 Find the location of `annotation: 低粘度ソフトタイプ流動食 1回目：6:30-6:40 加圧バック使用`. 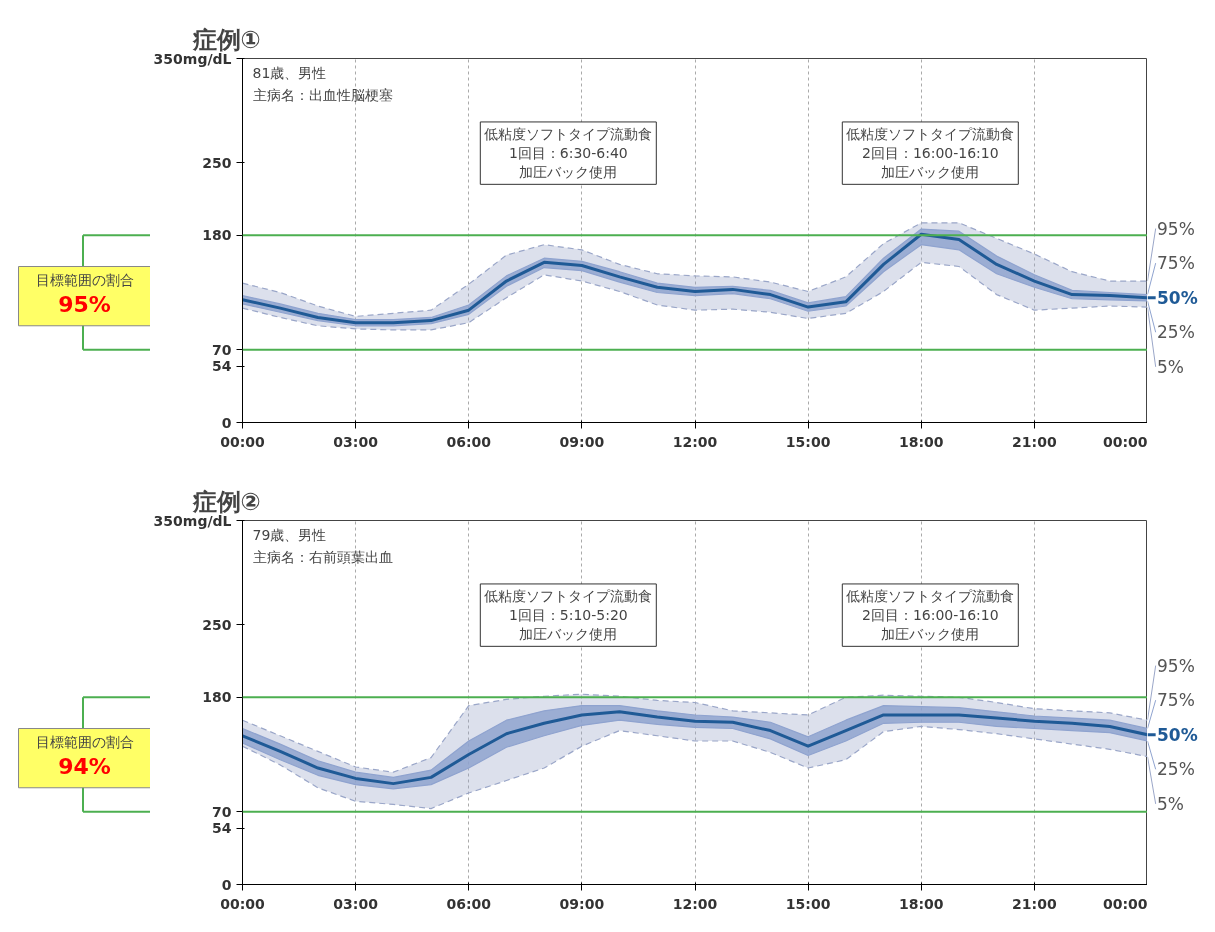

annotation: 低粘度ソフトタイプ流動食 1回目：6:30-6:40 加圧バック使用 is located at coordinates (568, 153).